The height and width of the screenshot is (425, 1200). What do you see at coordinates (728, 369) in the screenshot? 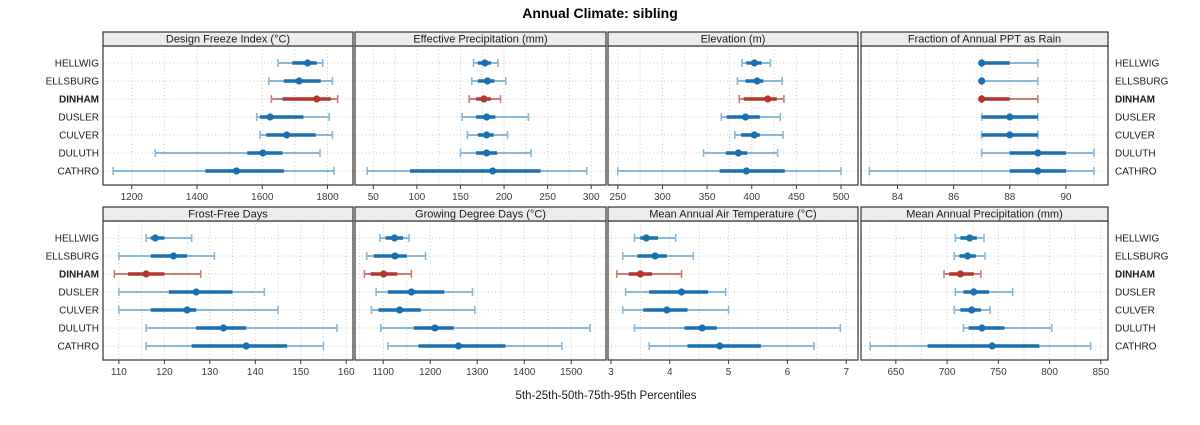
I see `x-axis: 3 4 5 6 7` at bounding box center [728, 369].